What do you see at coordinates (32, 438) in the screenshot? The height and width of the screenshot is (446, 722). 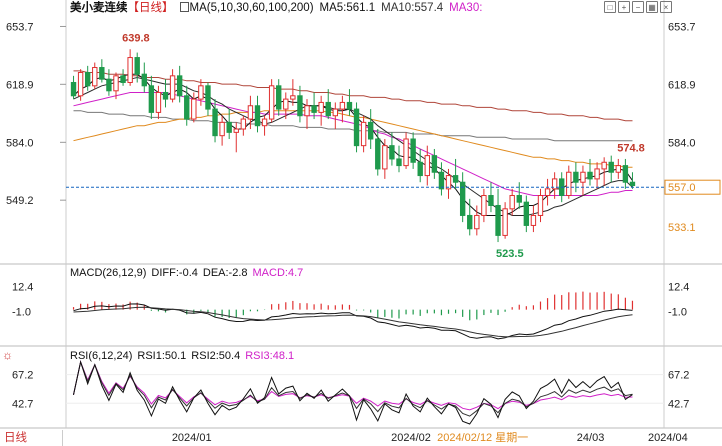 I see `period-button: 日线` at bounding box center [32, 438].